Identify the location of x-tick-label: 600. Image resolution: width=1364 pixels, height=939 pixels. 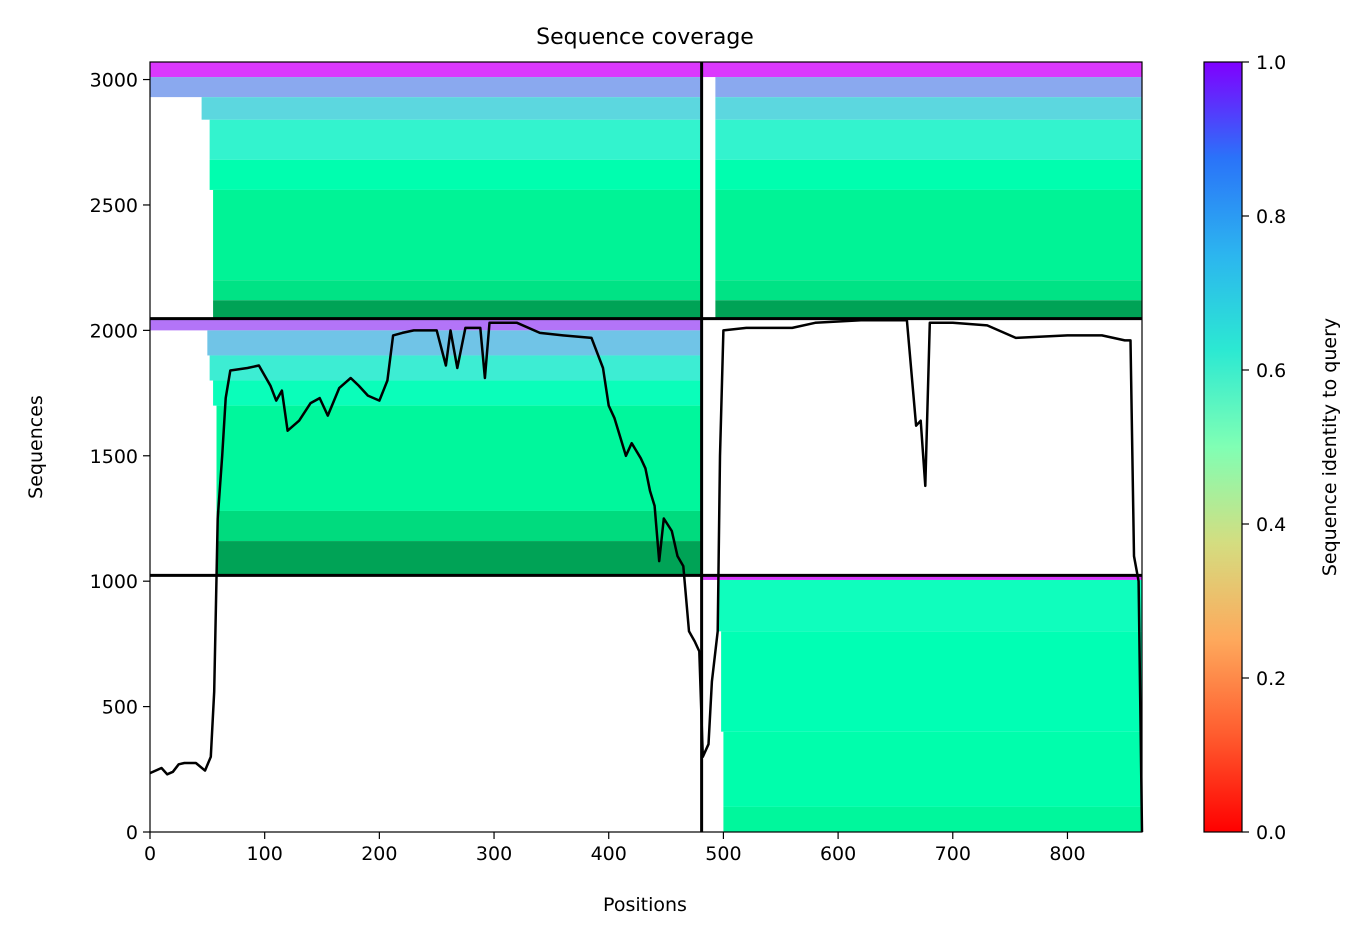
(838, 854).